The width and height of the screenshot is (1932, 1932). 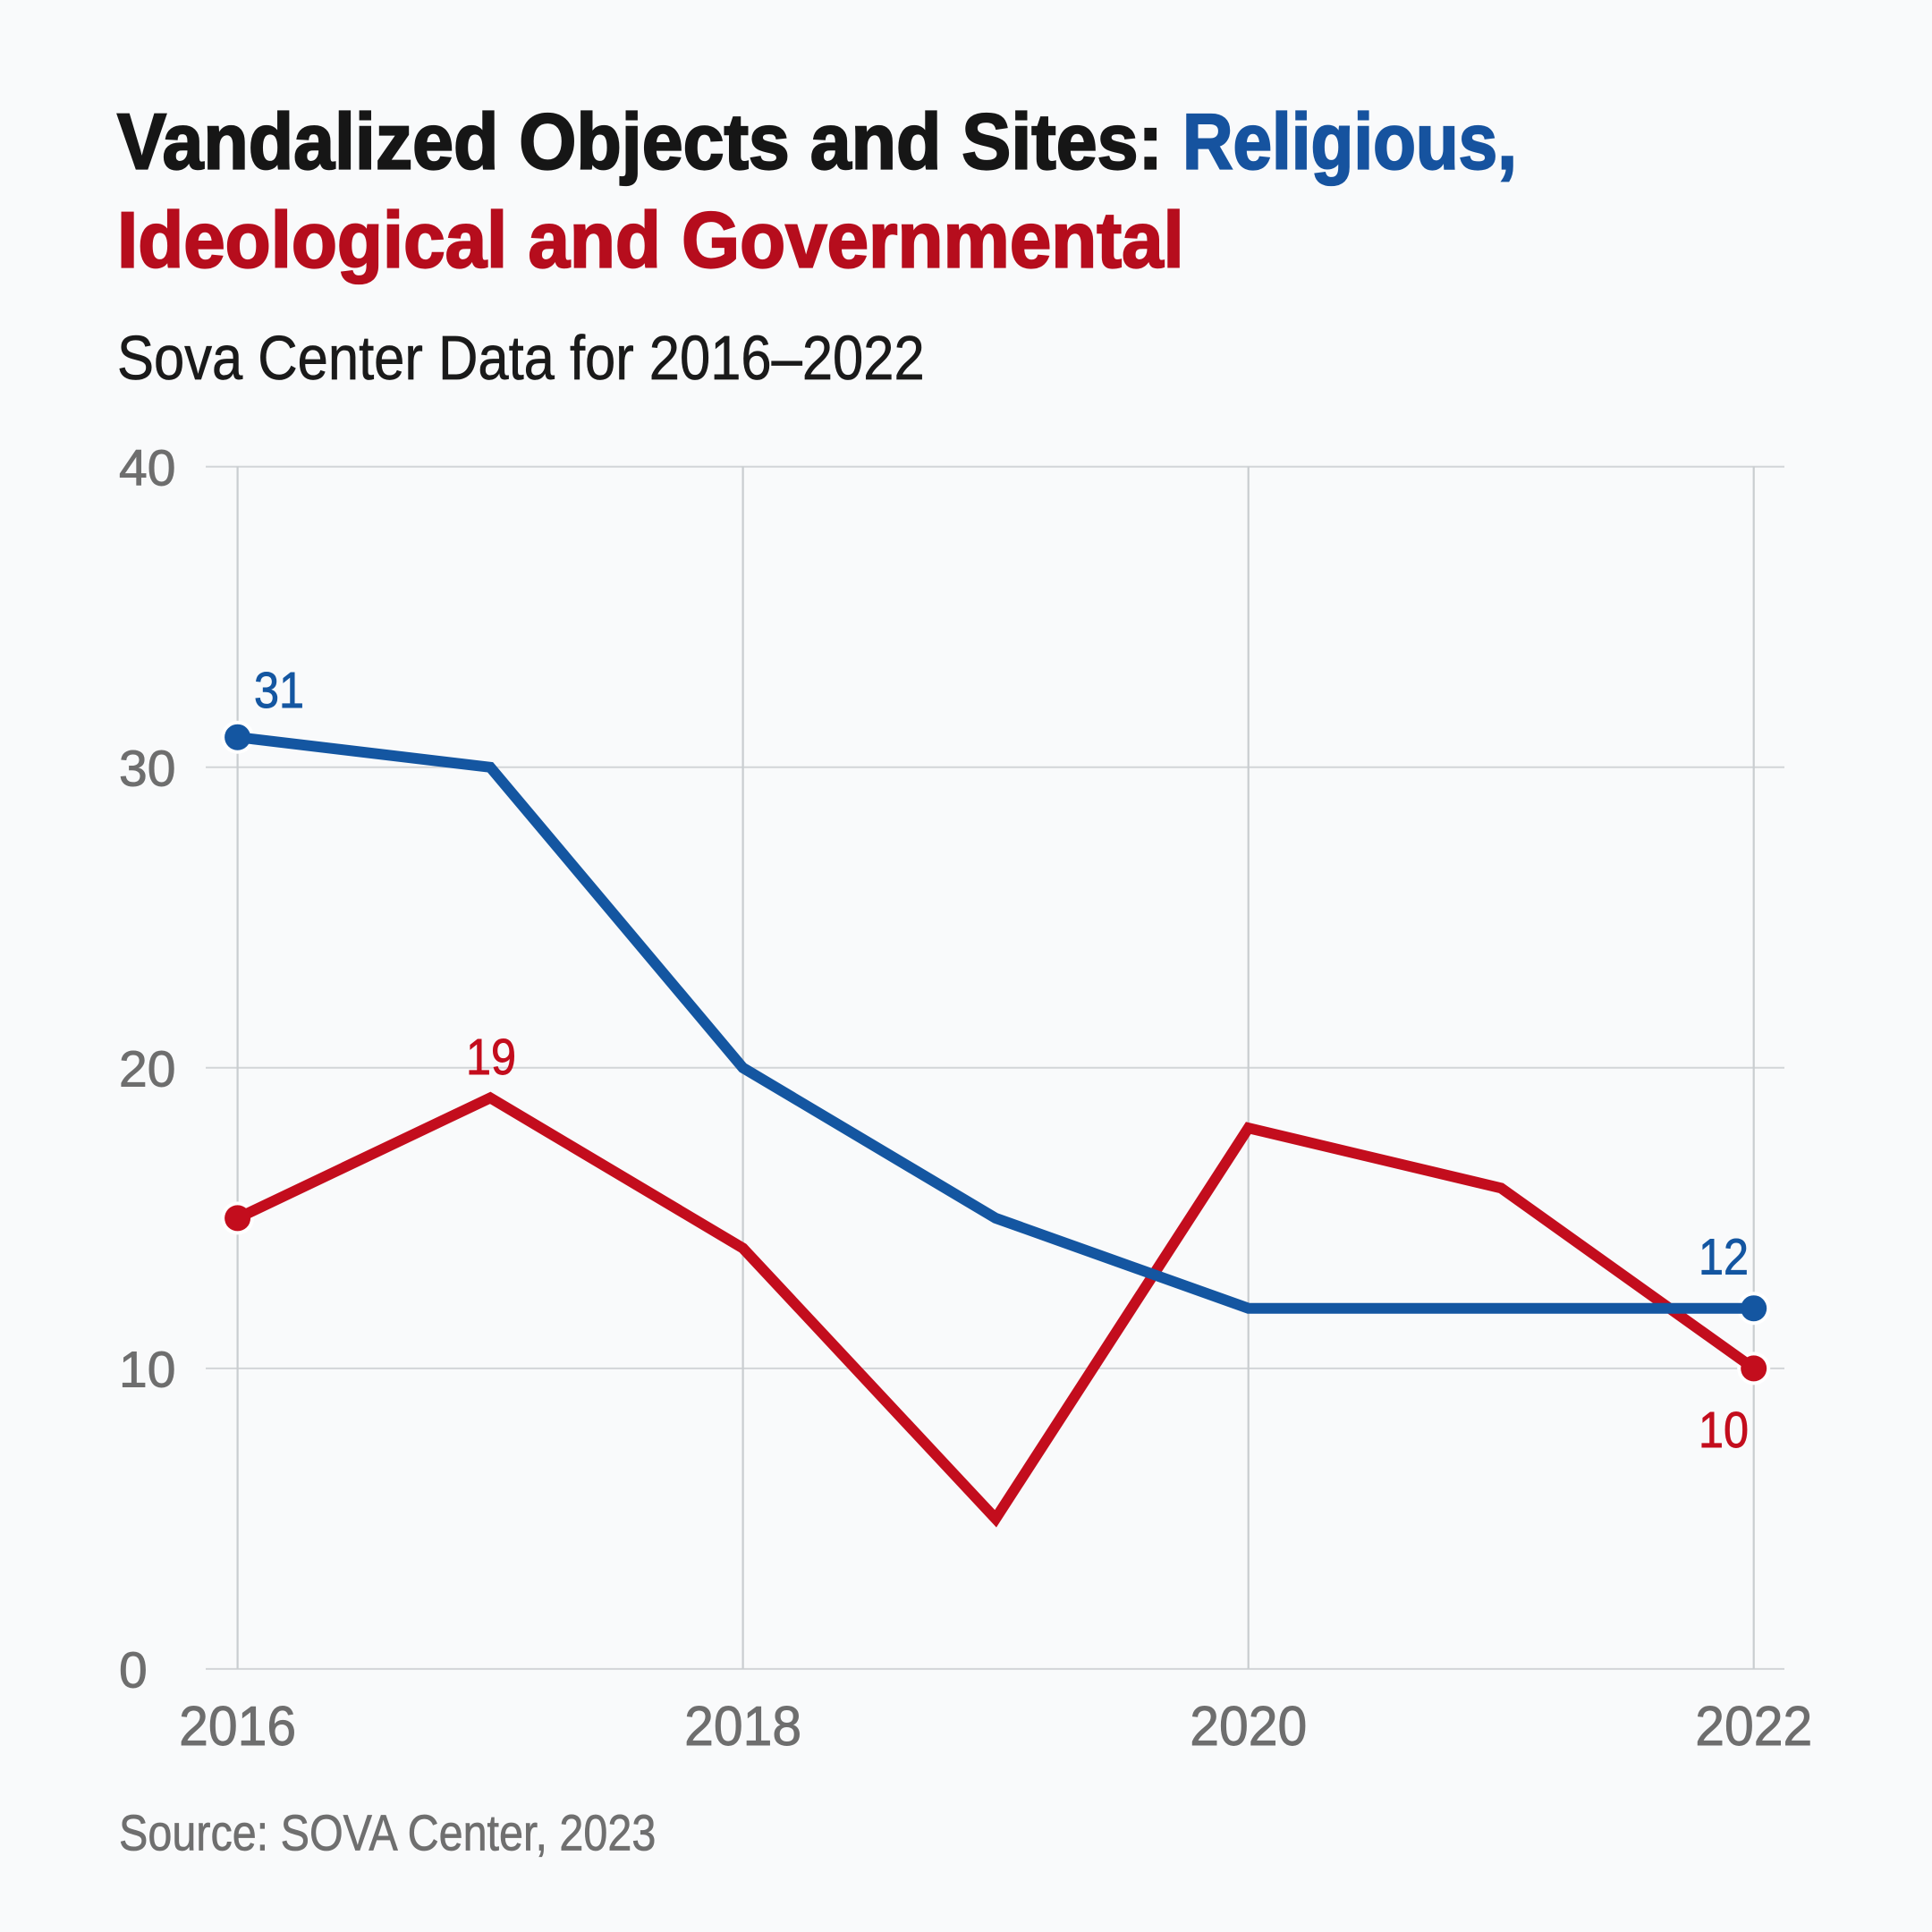 What do you see at coordinates (147, 468) in the screenshot?
I see `svg-text: 40` at bounding box center [147, 468].